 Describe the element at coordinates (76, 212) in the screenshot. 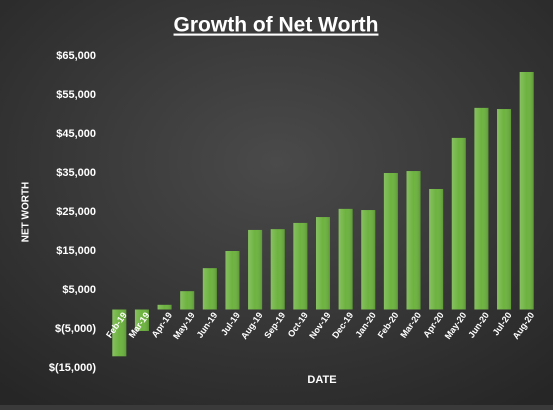

I see `y-tick-label: $25,000` at that location.